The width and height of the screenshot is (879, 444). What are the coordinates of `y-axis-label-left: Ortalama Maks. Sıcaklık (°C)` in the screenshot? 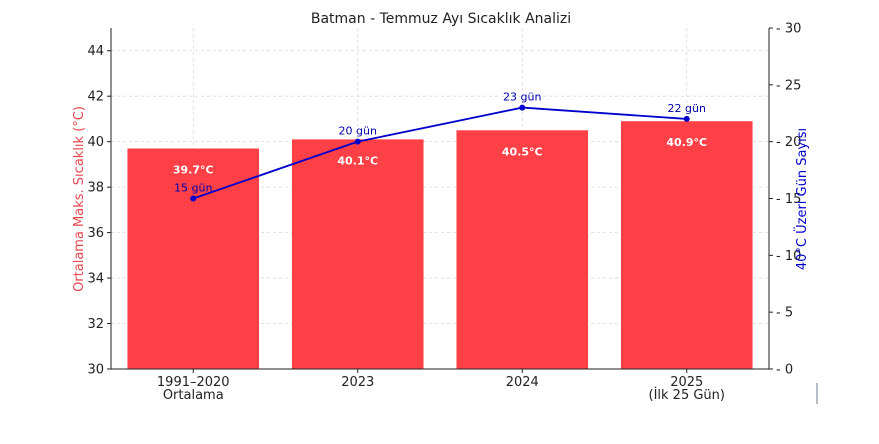 It's located at (79, 199).